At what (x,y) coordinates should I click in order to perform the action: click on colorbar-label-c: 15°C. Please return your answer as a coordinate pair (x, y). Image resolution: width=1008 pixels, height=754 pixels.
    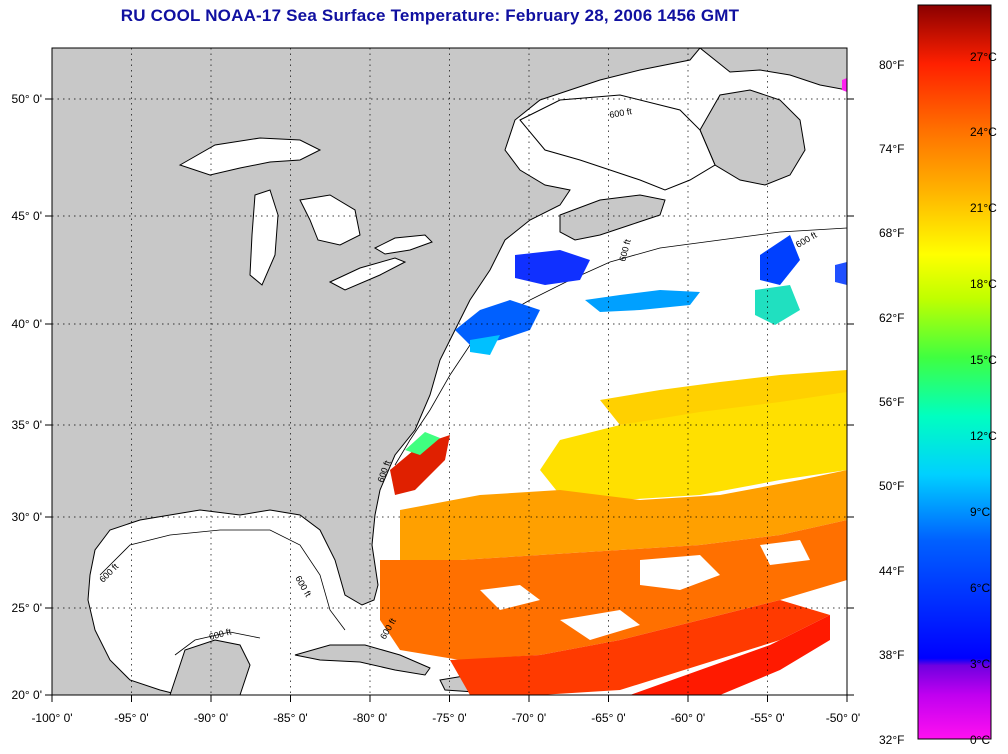
    Looking at the image, I should click on (983, 360).